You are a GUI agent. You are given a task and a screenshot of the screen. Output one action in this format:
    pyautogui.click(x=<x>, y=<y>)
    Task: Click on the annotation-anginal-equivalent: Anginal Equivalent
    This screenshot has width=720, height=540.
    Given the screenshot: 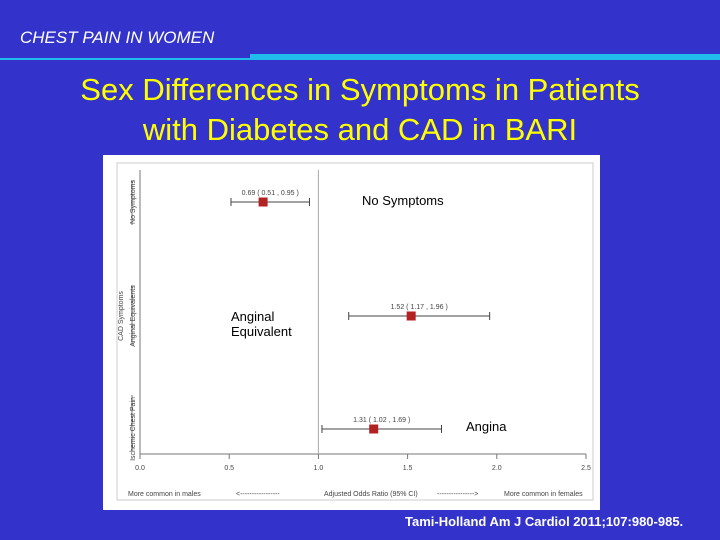 What is the action you would take?
    pyautogui.click(x=261, y=324)
    